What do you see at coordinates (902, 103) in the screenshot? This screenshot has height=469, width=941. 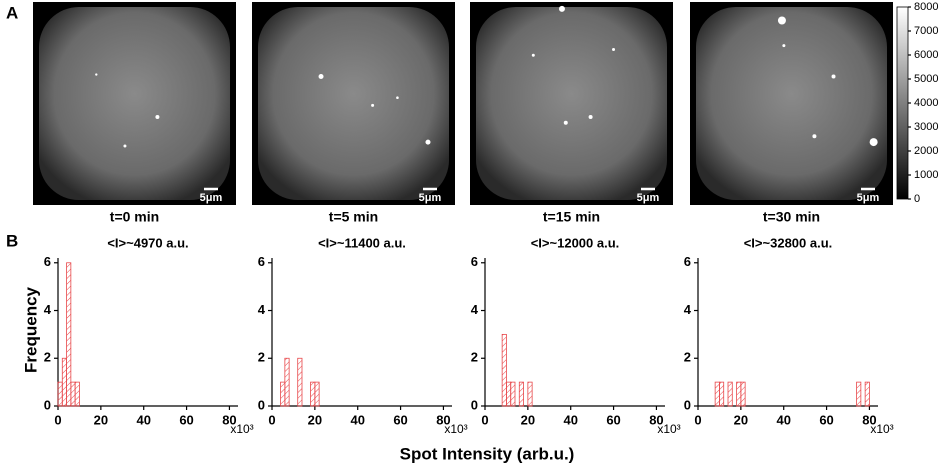 I see `colorbar` at bounding box center [902, 103].